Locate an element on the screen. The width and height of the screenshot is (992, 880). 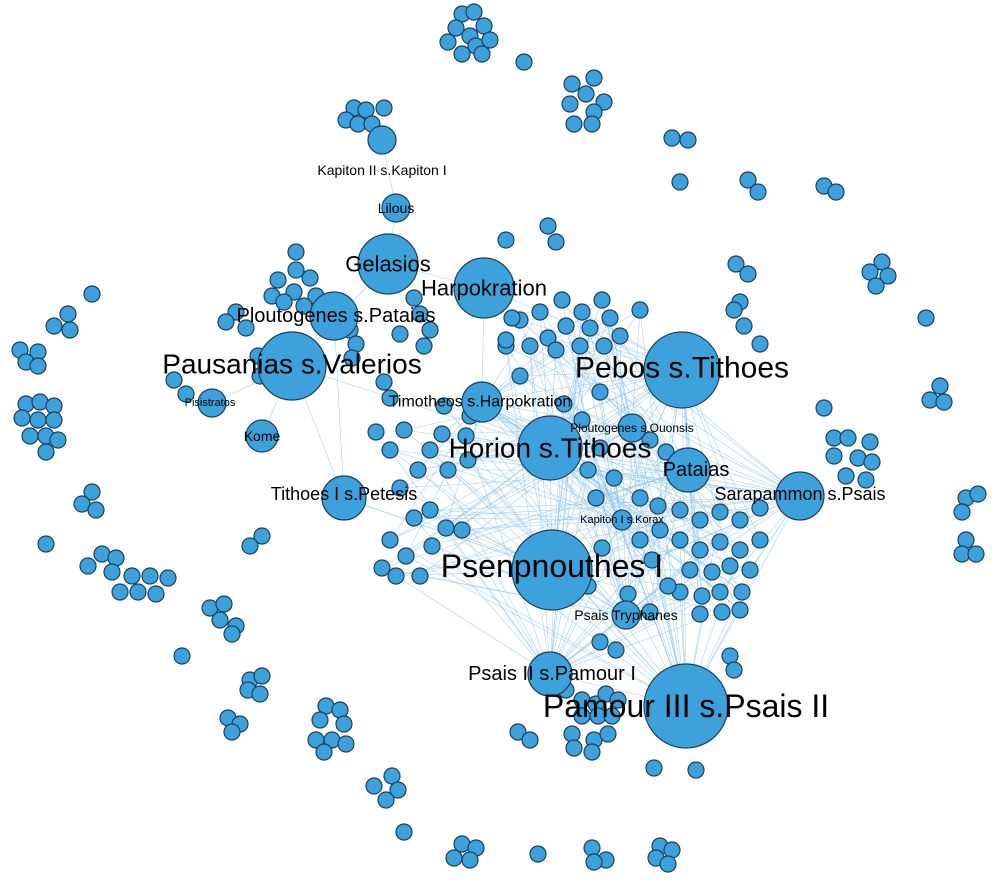
node-label-tithoes-i: Tithoes I s.Petesis is located at coordinates (344, 494).